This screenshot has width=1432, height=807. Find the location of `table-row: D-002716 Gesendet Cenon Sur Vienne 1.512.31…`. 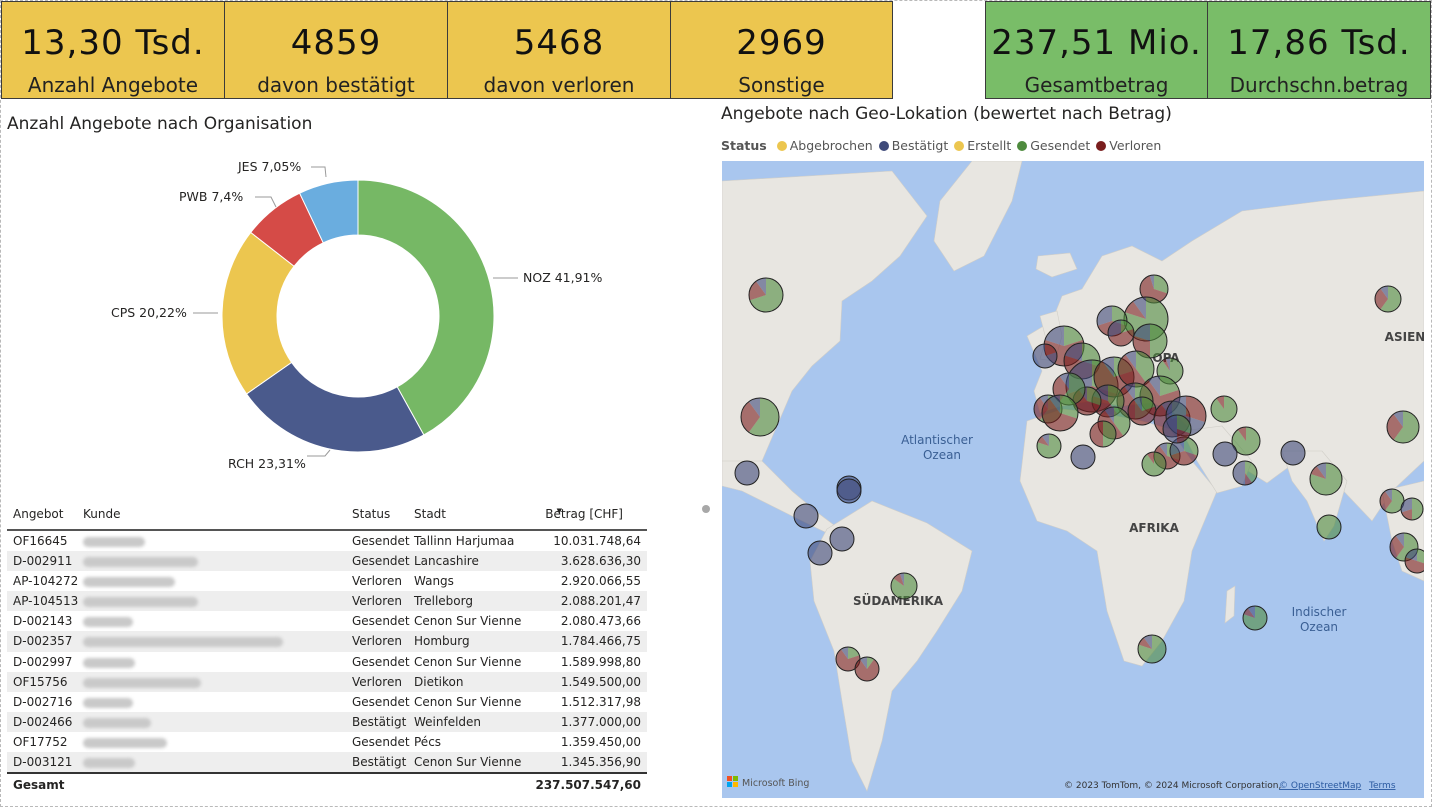

table-row: D-002716 Gesendet Cenon Sur Vienne 1.512.31… is located at coordinates (327, 702).